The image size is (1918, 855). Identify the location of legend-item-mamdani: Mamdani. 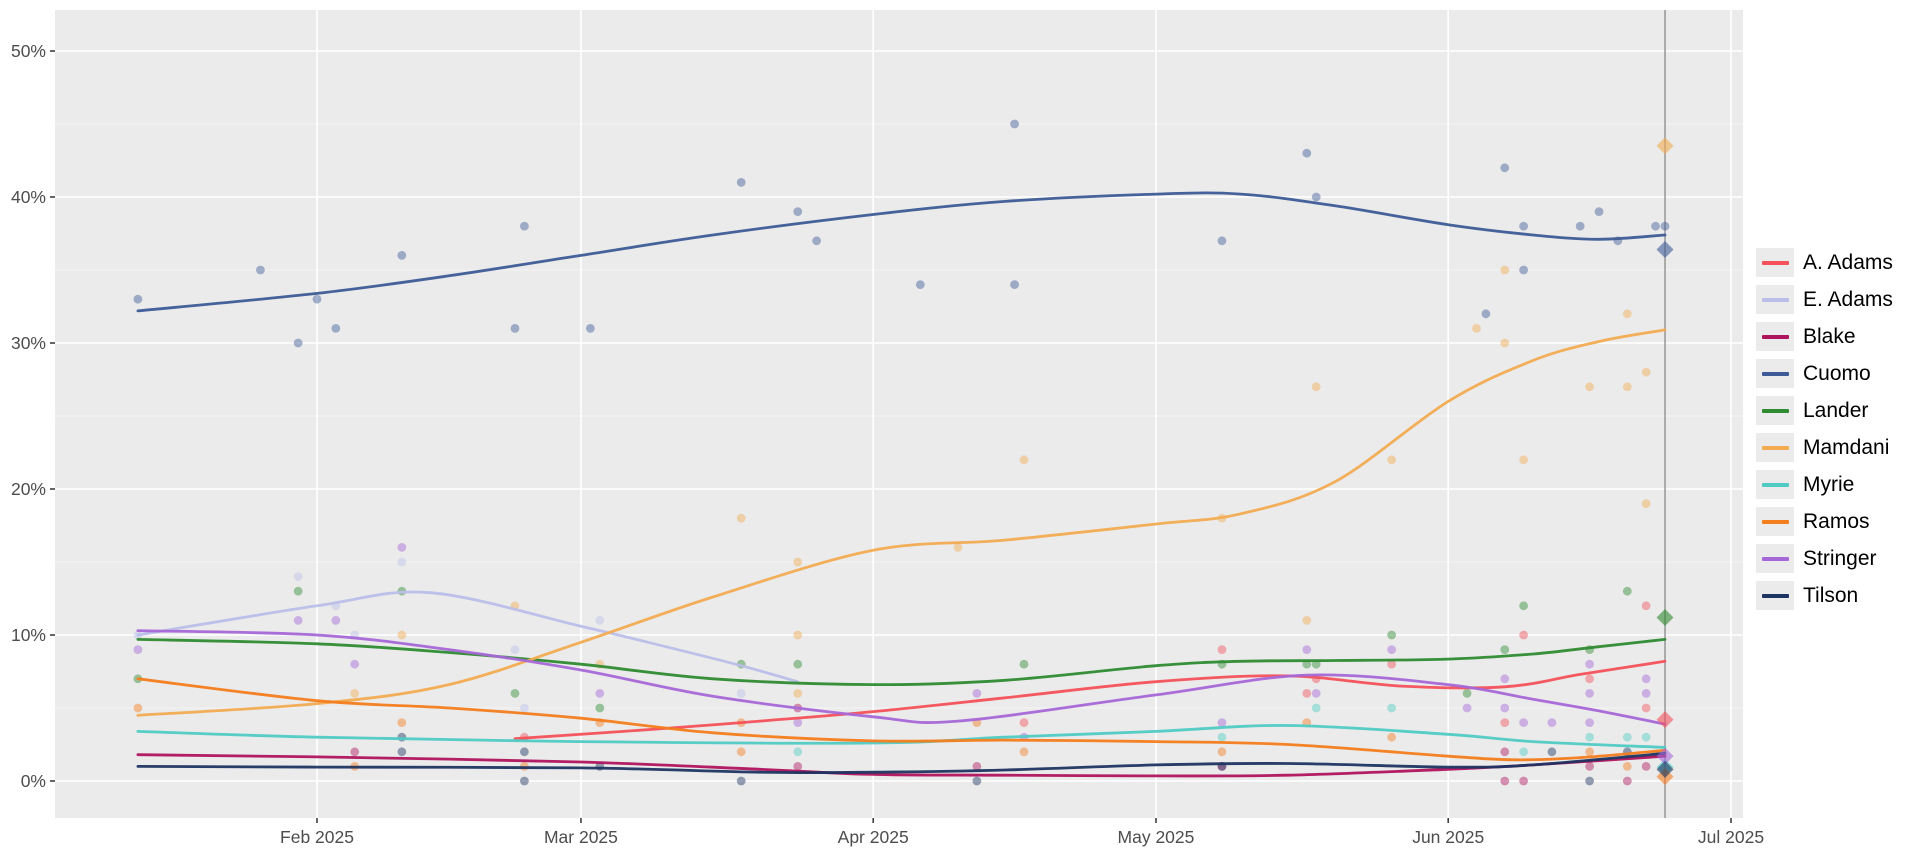
(1824, 447).